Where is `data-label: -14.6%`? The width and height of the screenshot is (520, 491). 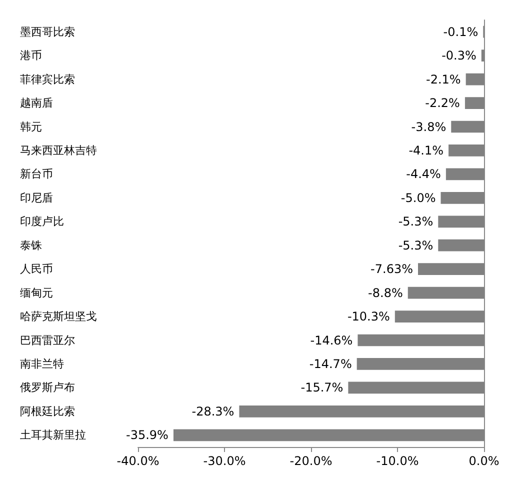
data-label: -14.6% is located at coordinates (331, 340).